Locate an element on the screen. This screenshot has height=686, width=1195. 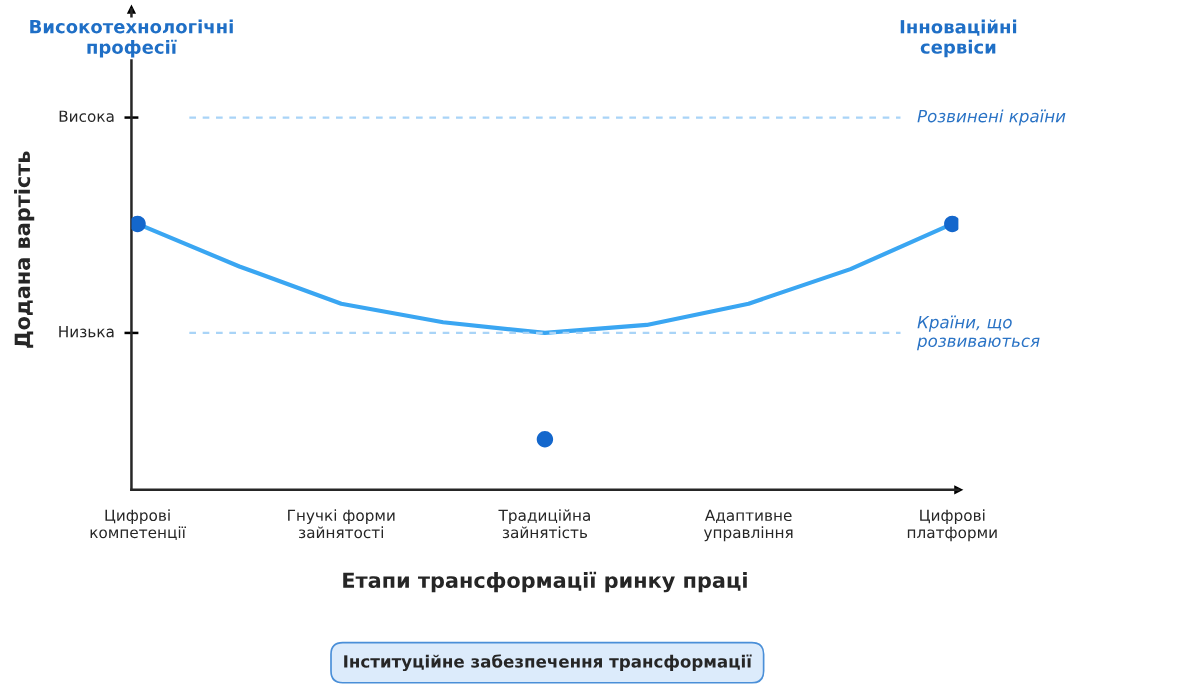
x-tick-label: Цифрові платформи is located at coordinates (952, 525).